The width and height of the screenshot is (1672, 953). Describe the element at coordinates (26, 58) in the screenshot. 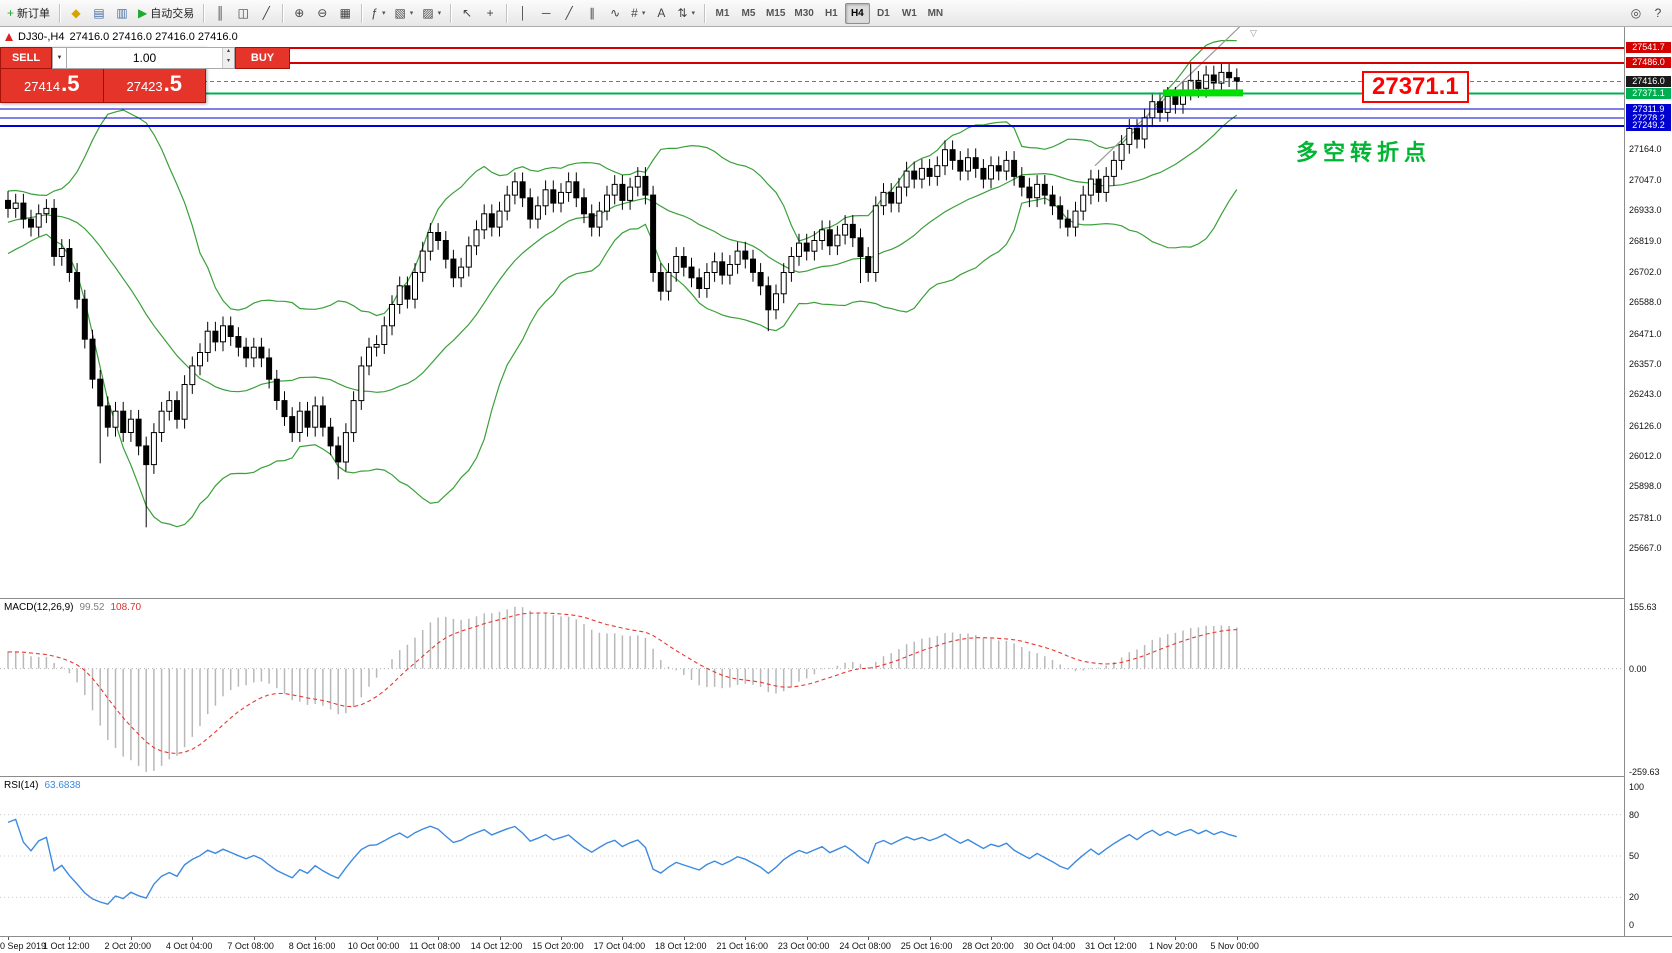

I see `sell-button: SELL` at that location.